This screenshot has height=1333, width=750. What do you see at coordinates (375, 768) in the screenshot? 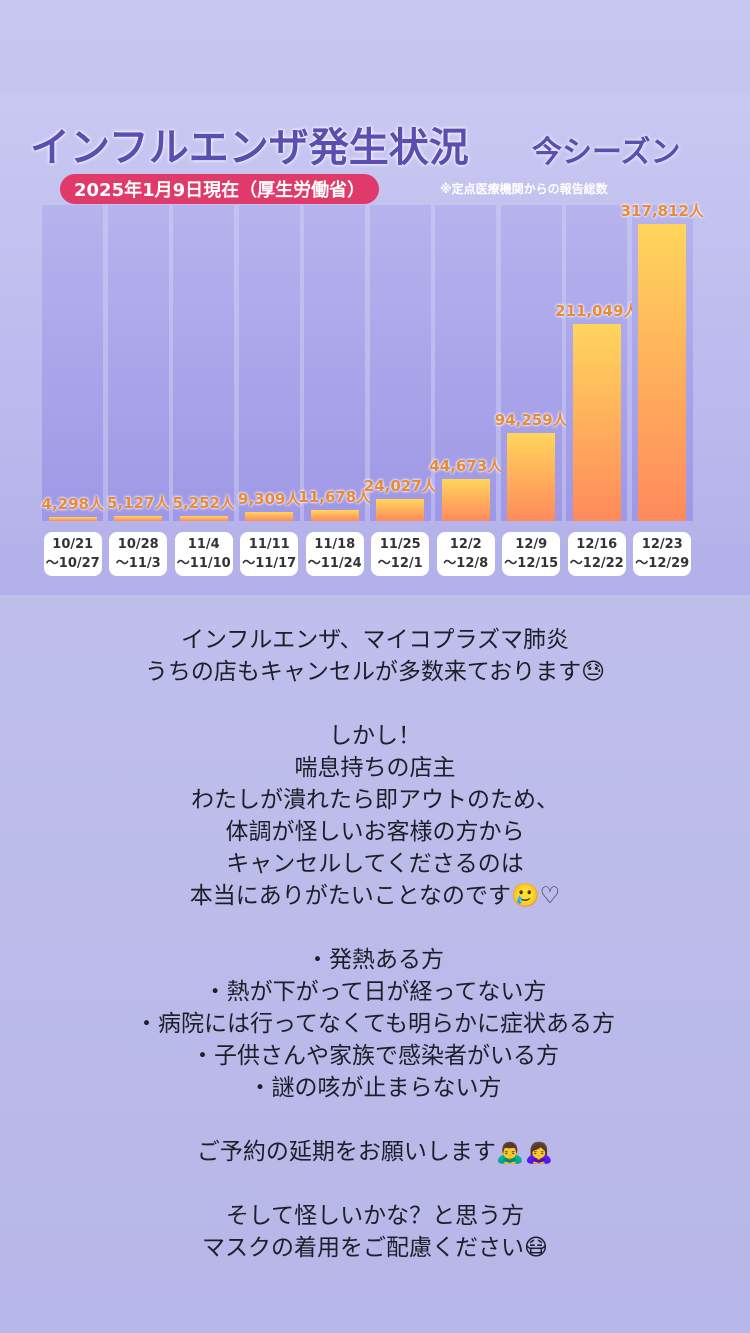
I see `text-line: 喘息持ちの店主` at bounding box center [375, 768].